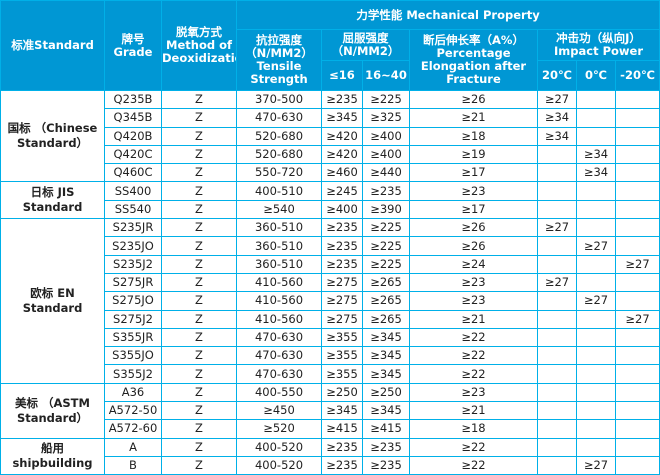 This screenshot has height=475, width=660. Describe the element at coordinates (133, 465) in the screenshot. I see `grade-cell: B` at that location.